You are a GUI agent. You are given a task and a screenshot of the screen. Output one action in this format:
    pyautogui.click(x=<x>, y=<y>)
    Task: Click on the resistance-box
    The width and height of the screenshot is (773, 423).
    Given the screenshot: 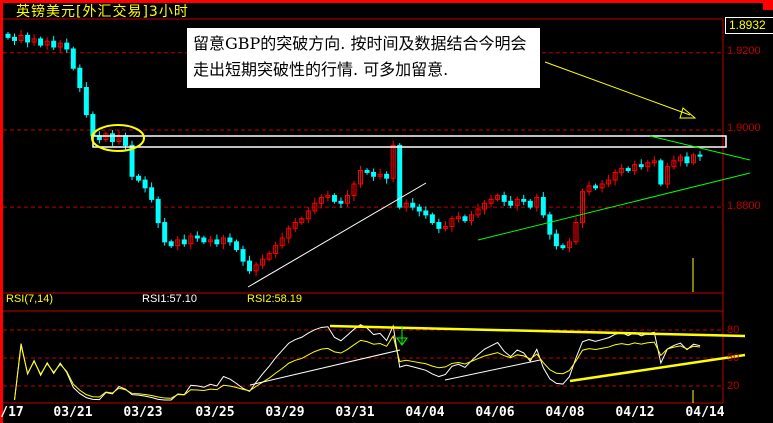 What is the action you would take?
    pyautogui.click(x=409, y=141)
    